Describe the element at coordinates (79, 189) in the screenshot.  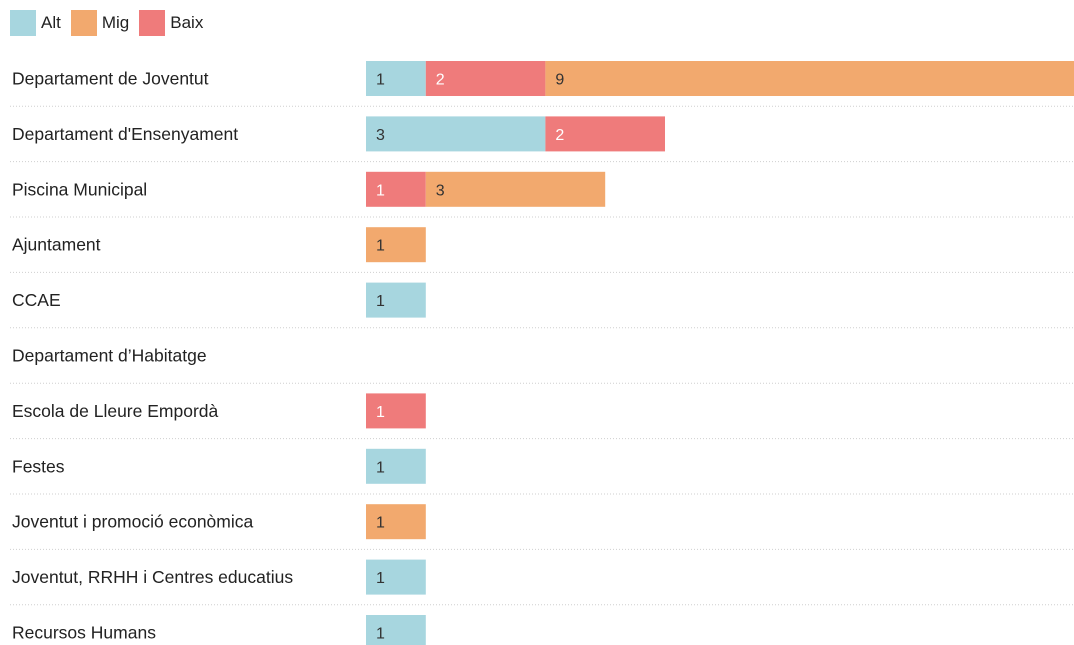
I see `category-label: Piscina Municipal` at that location.